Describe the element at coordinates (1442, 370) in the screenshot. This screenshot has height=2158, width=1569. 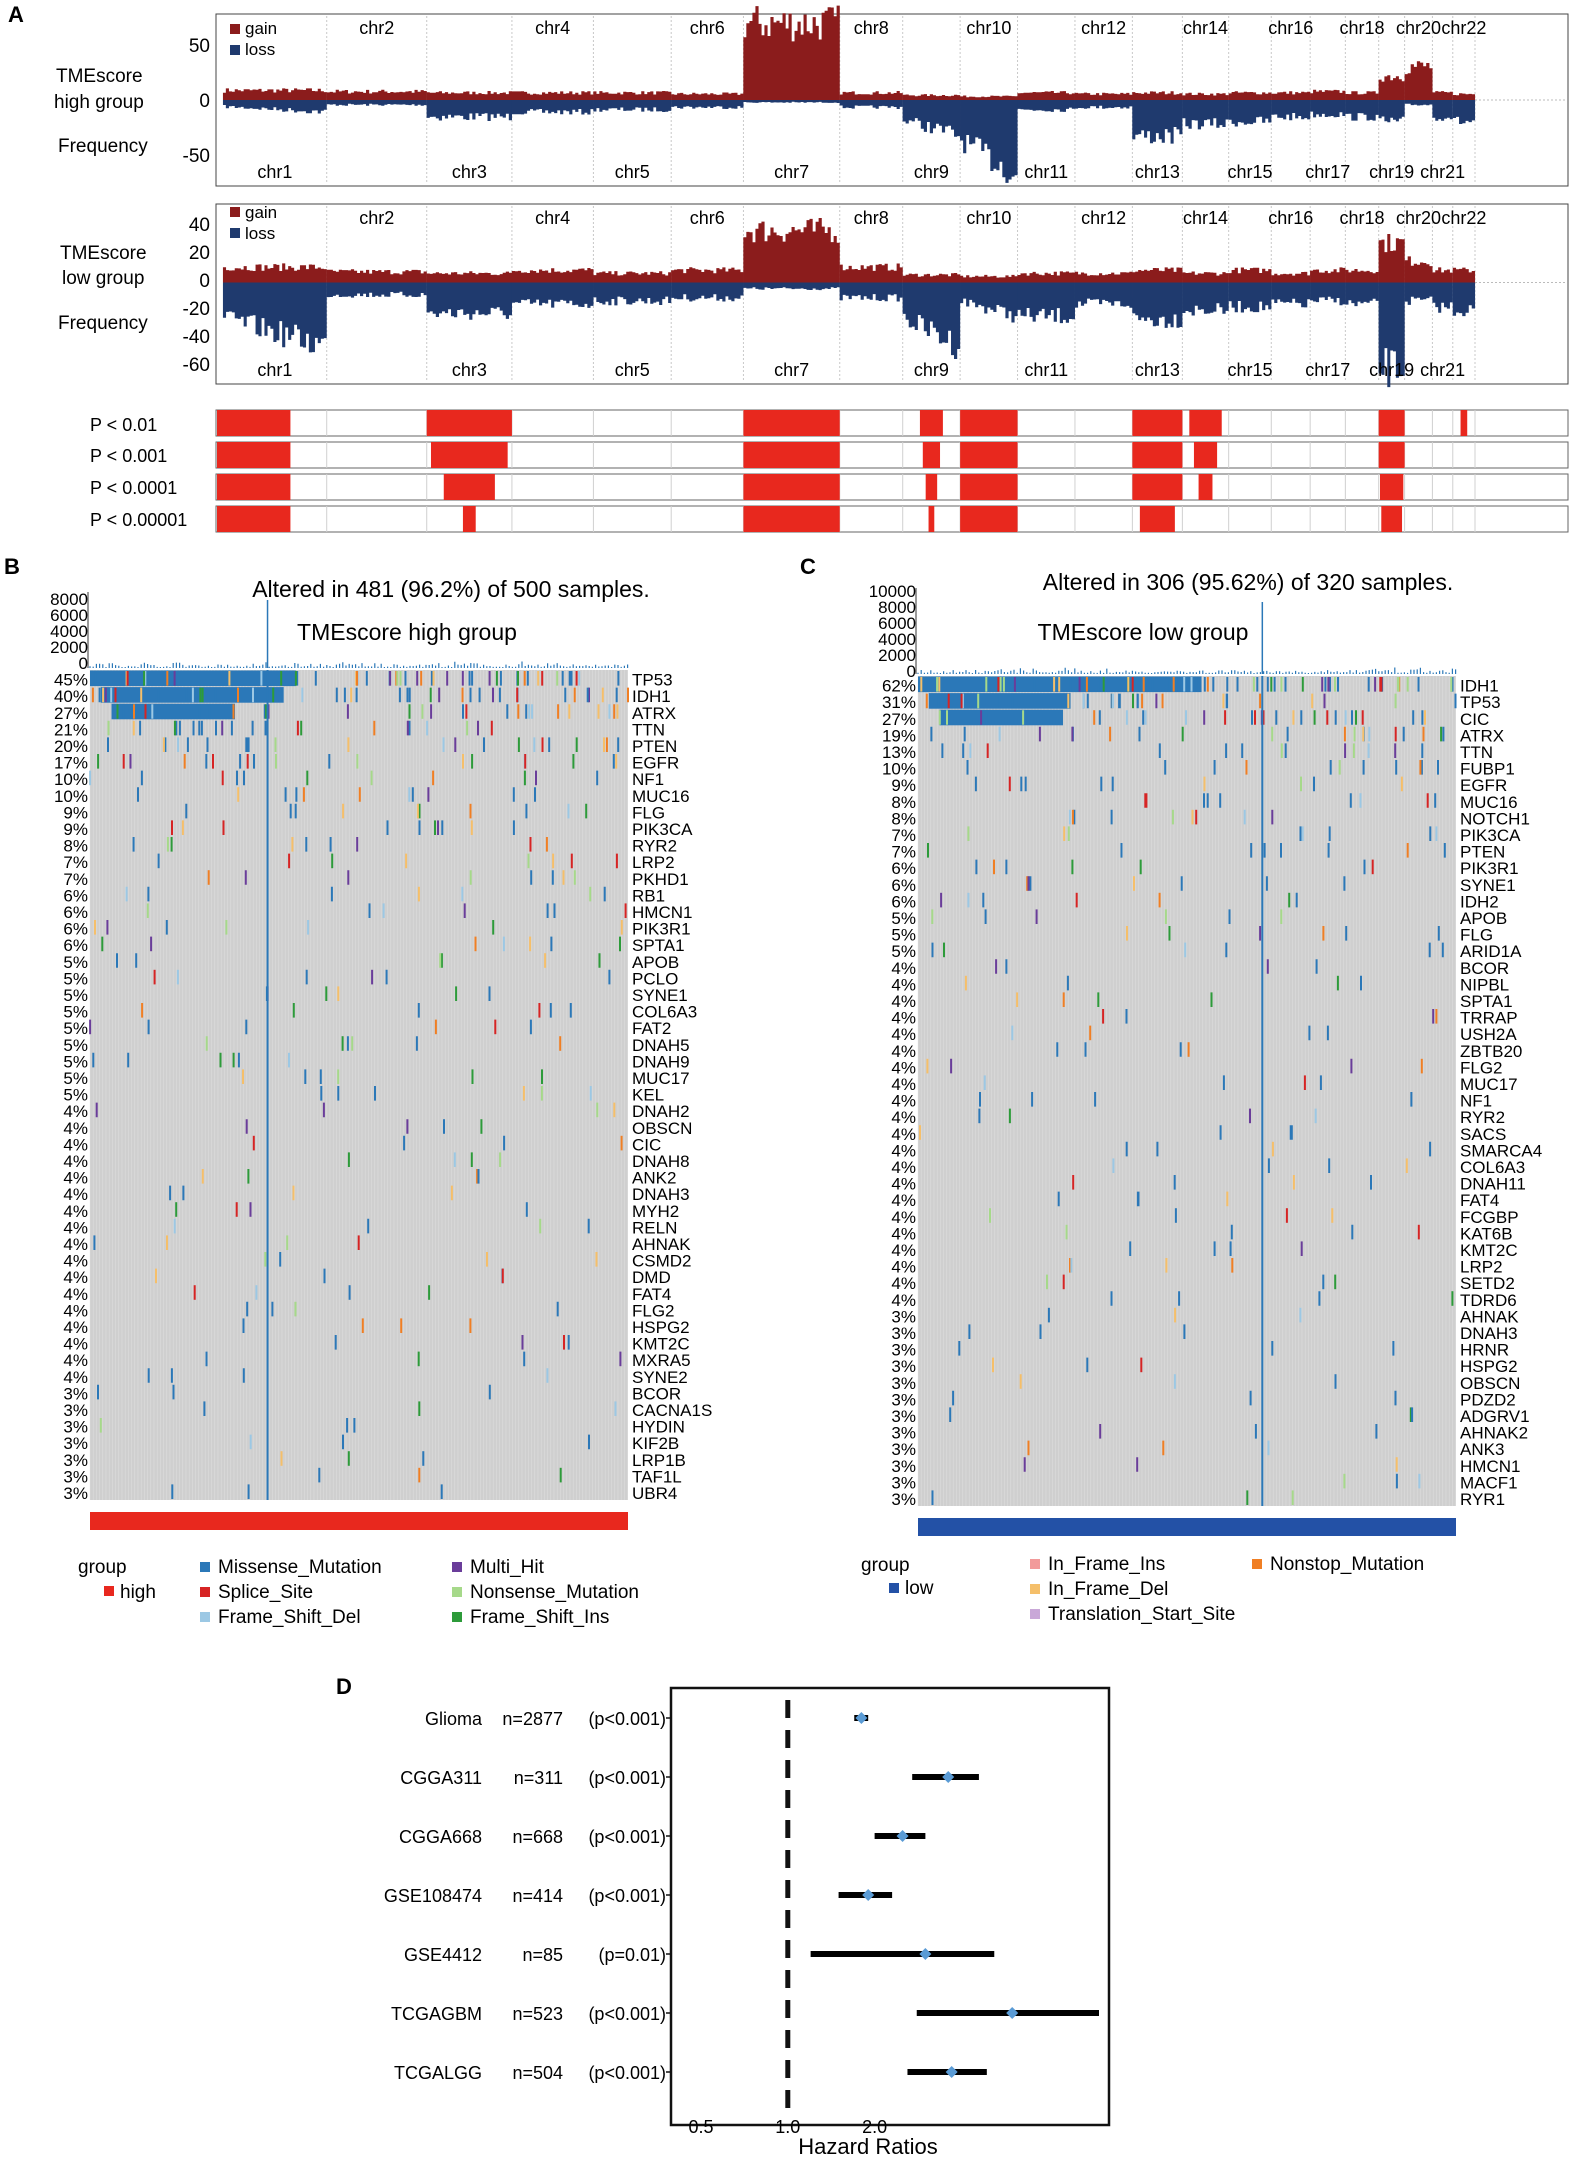
I see `cnv-low-chr-label: chr21` at that location.